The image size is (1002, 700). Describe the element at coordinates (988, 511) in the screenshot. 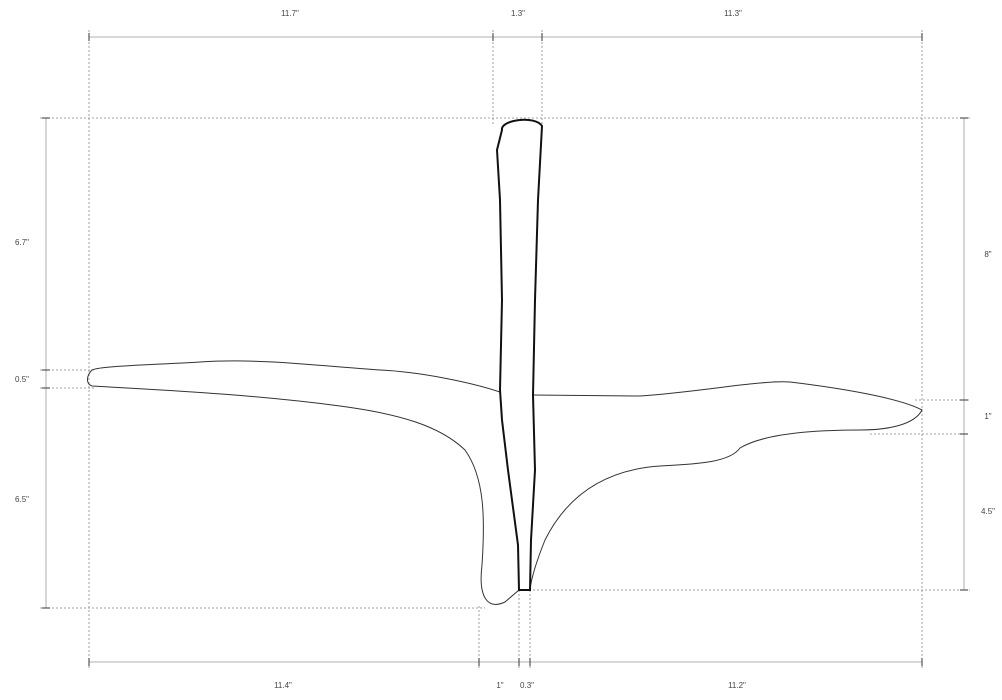

I see `dimension-label: 4.5"` at that location.